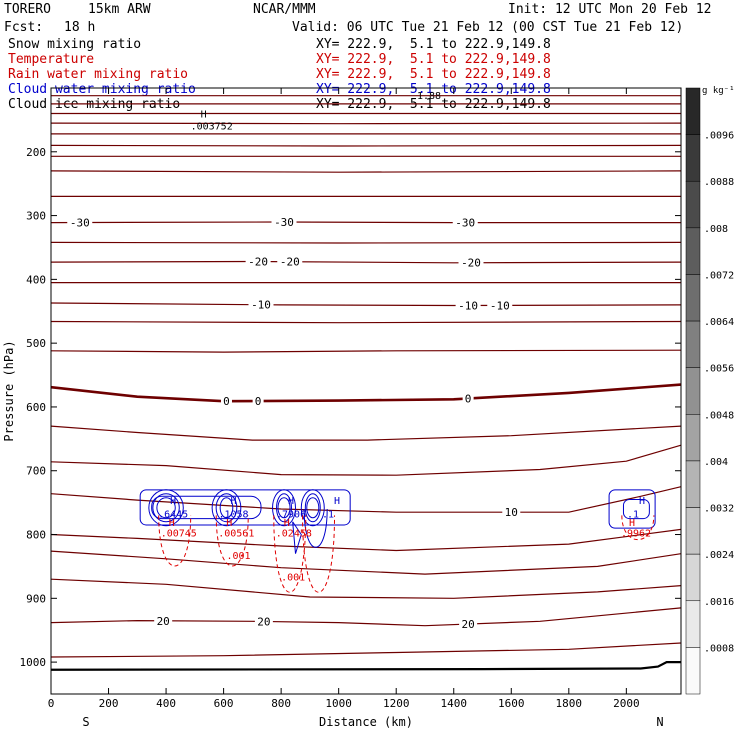  I want to click on y-tick-label: 1000, so click(33, 662).